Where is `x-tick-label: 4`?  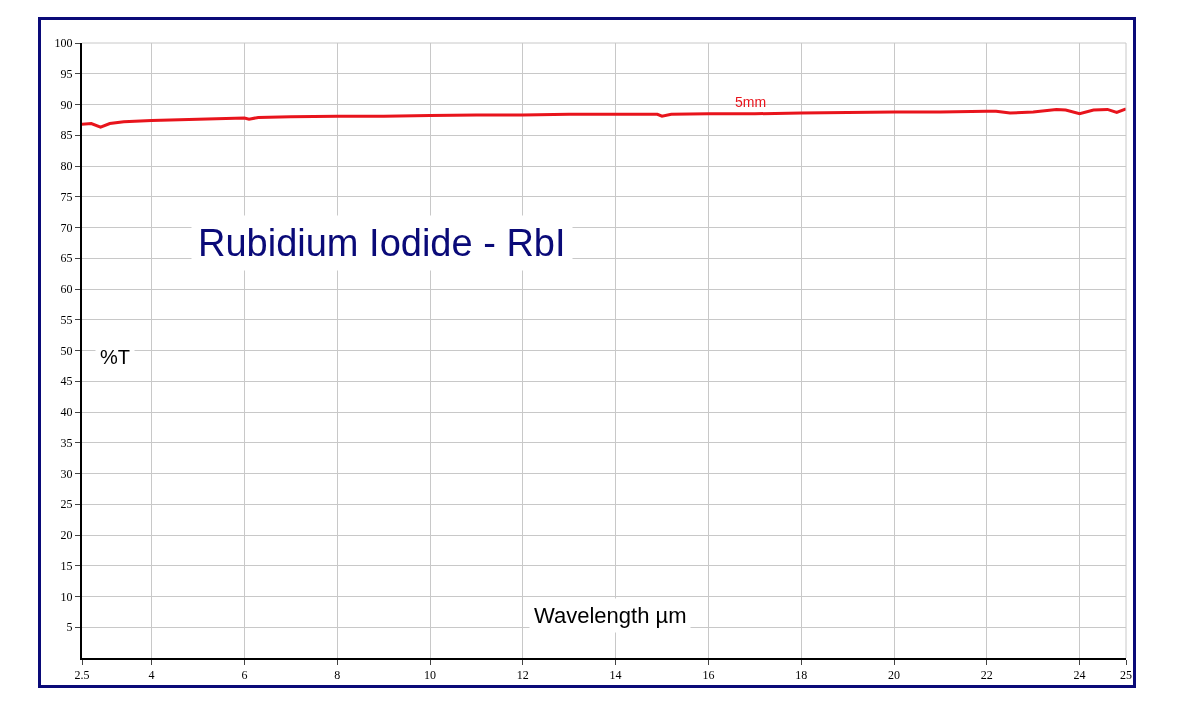 x-tick-label: 4 is located at coordinates (151, 675).